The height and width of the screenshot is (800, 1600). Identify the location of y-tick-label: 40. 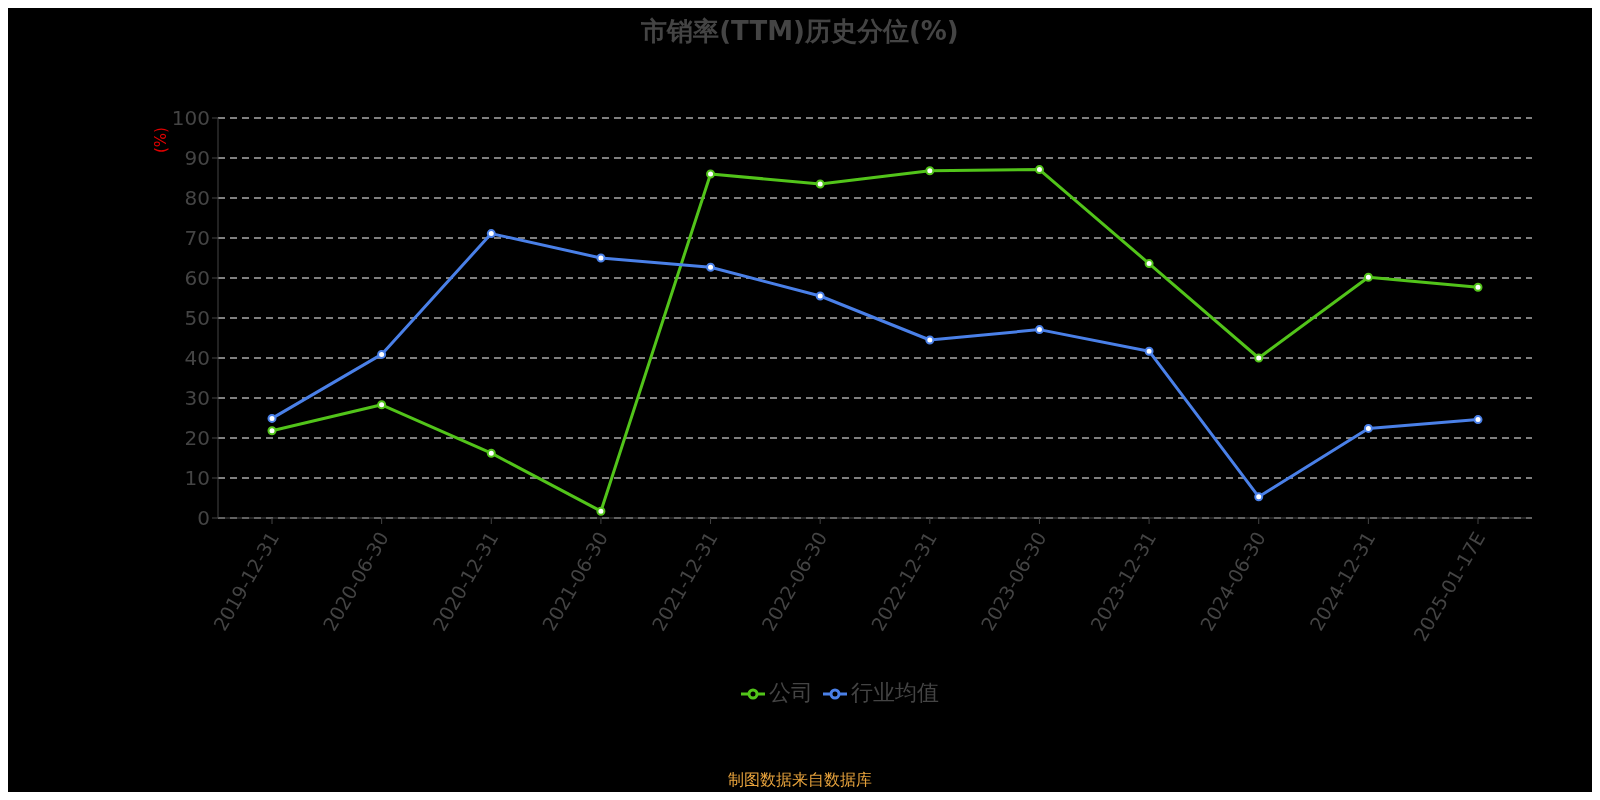
(197, 358).